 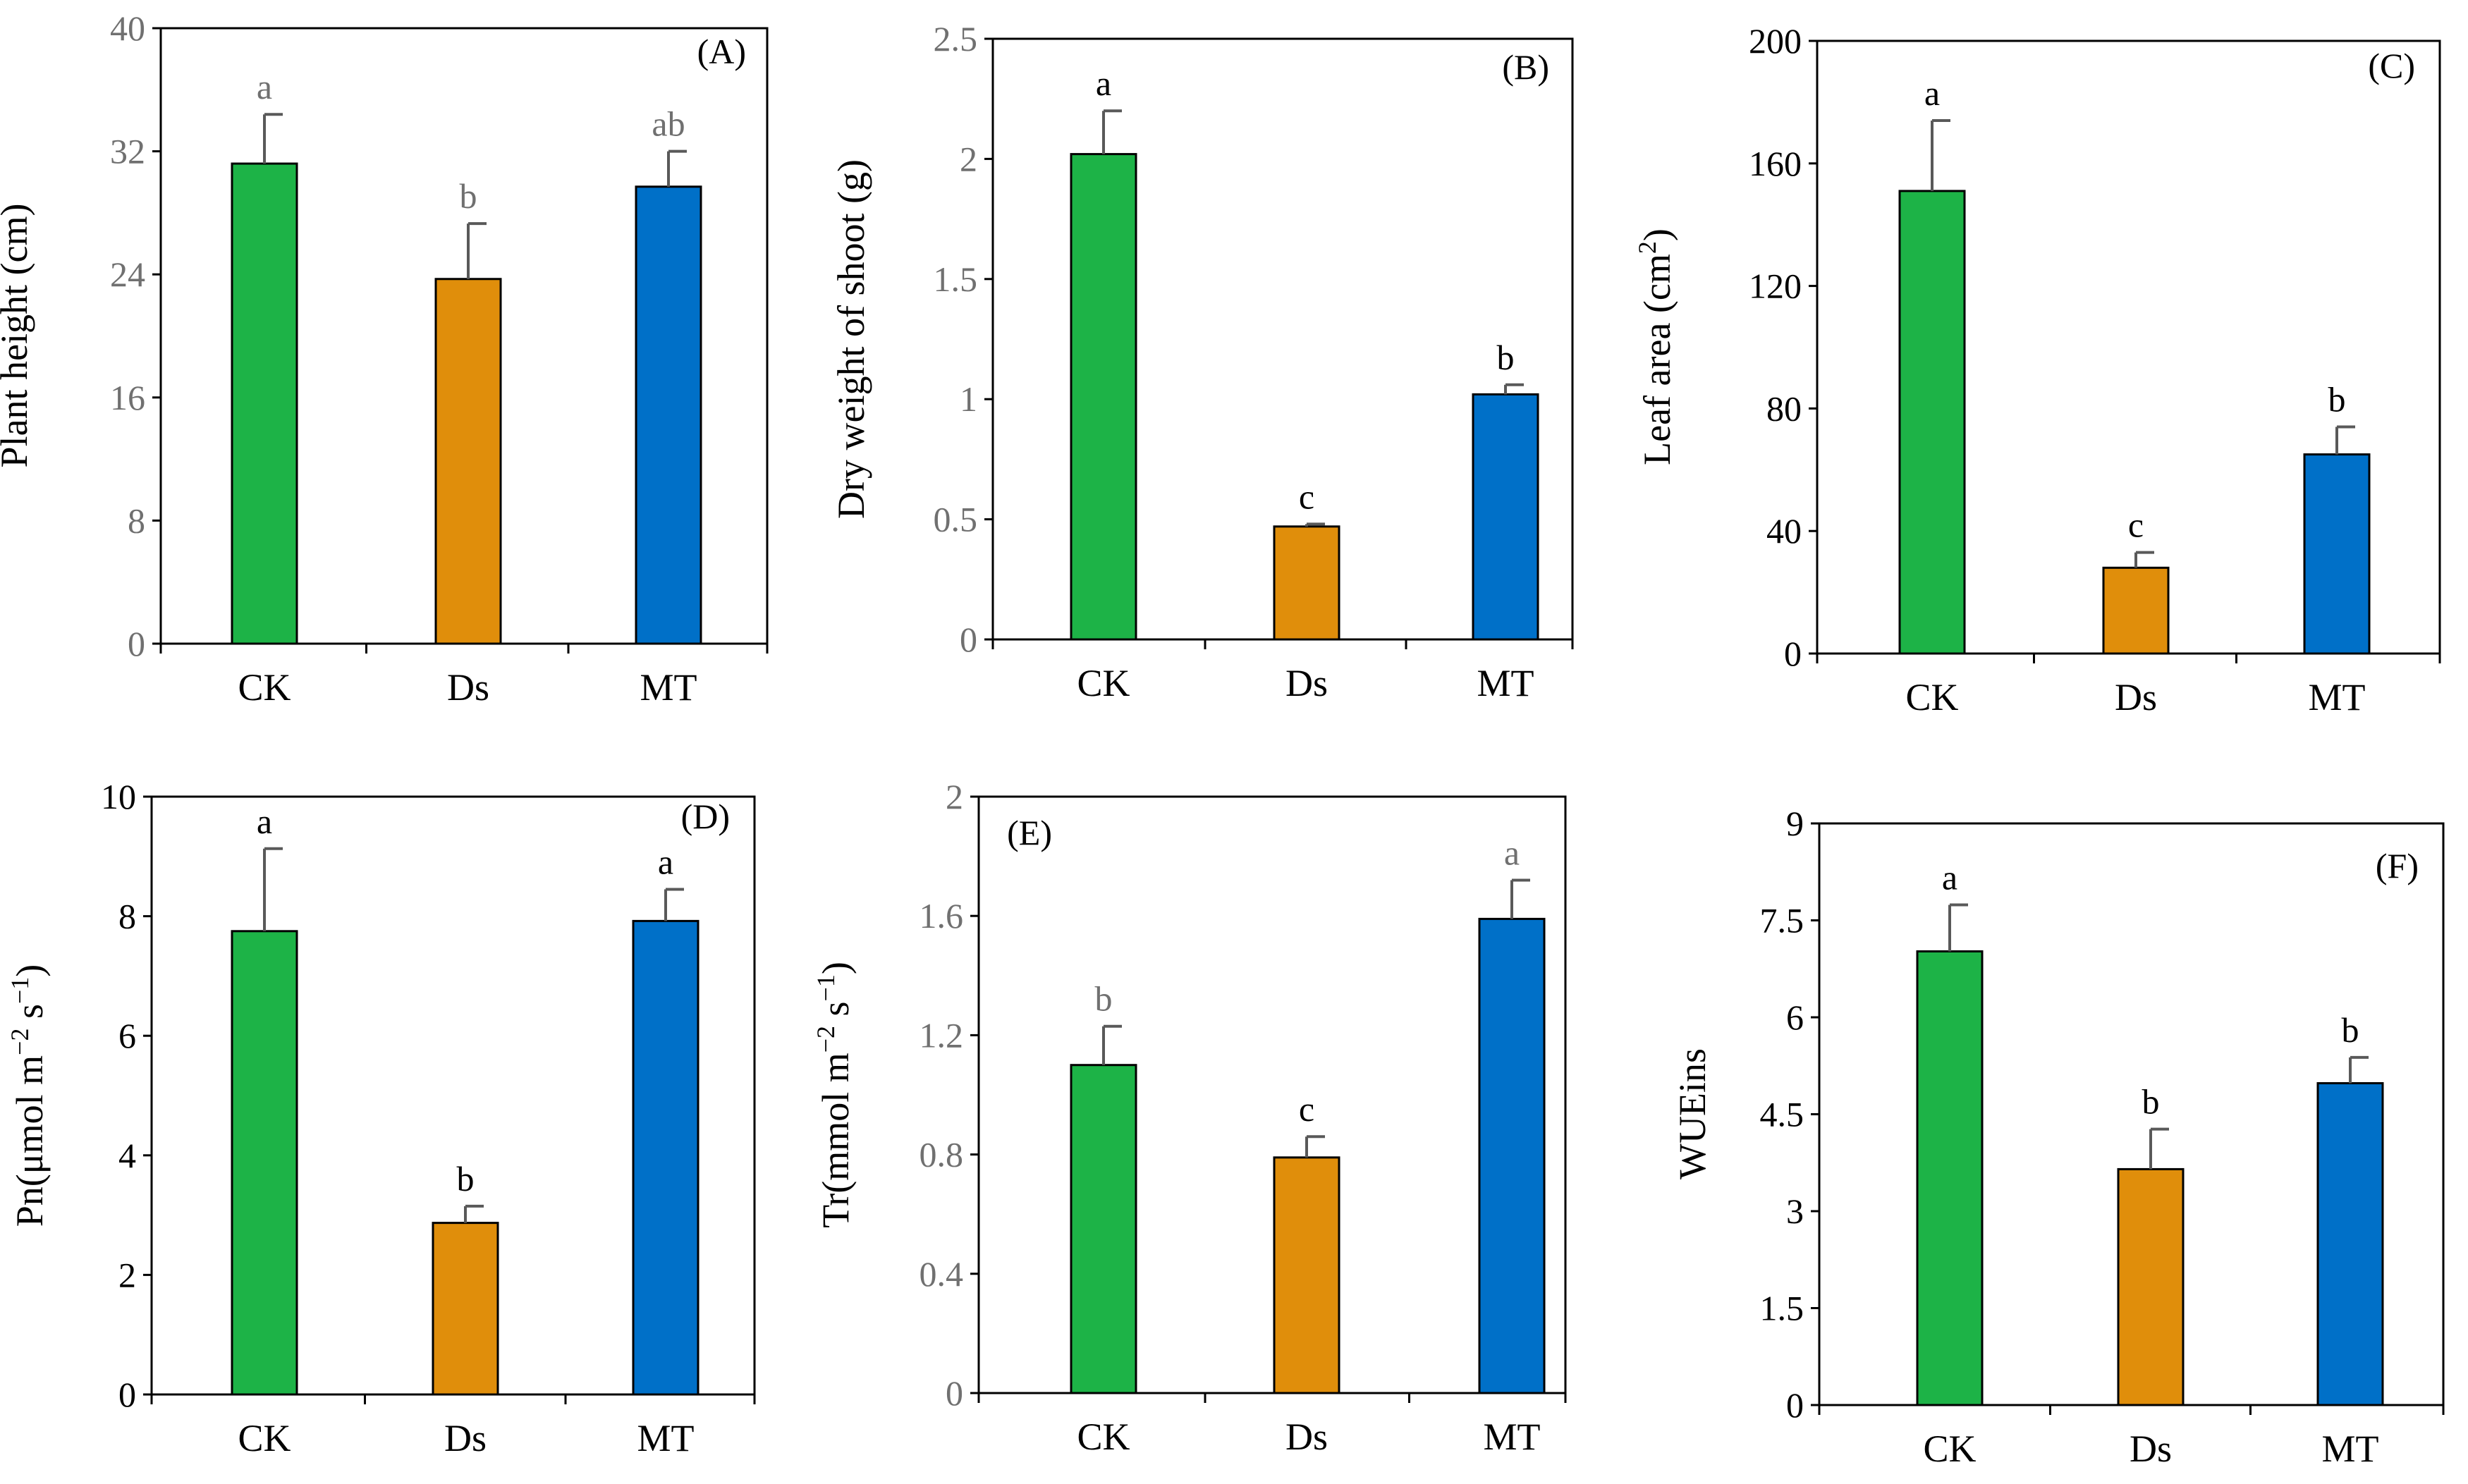 I want to click on y-tick-label: 120, so click(x=1776, y=286).